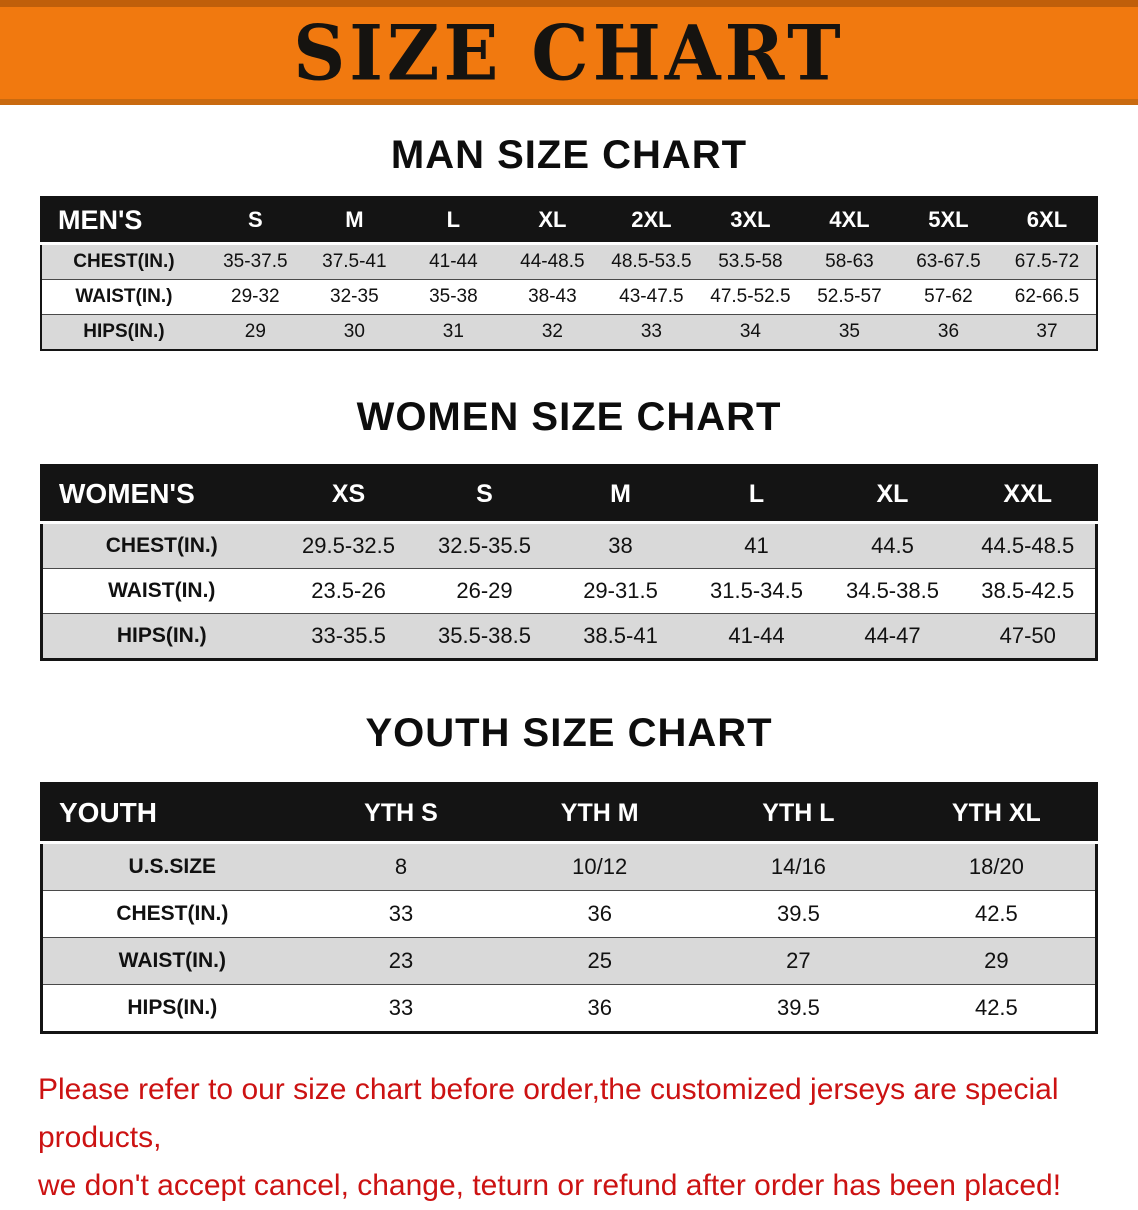 The height and width of the screenshot is (1210, 1138). I want to click on table-title-cell: WOMEN'S, so click(161, 494).